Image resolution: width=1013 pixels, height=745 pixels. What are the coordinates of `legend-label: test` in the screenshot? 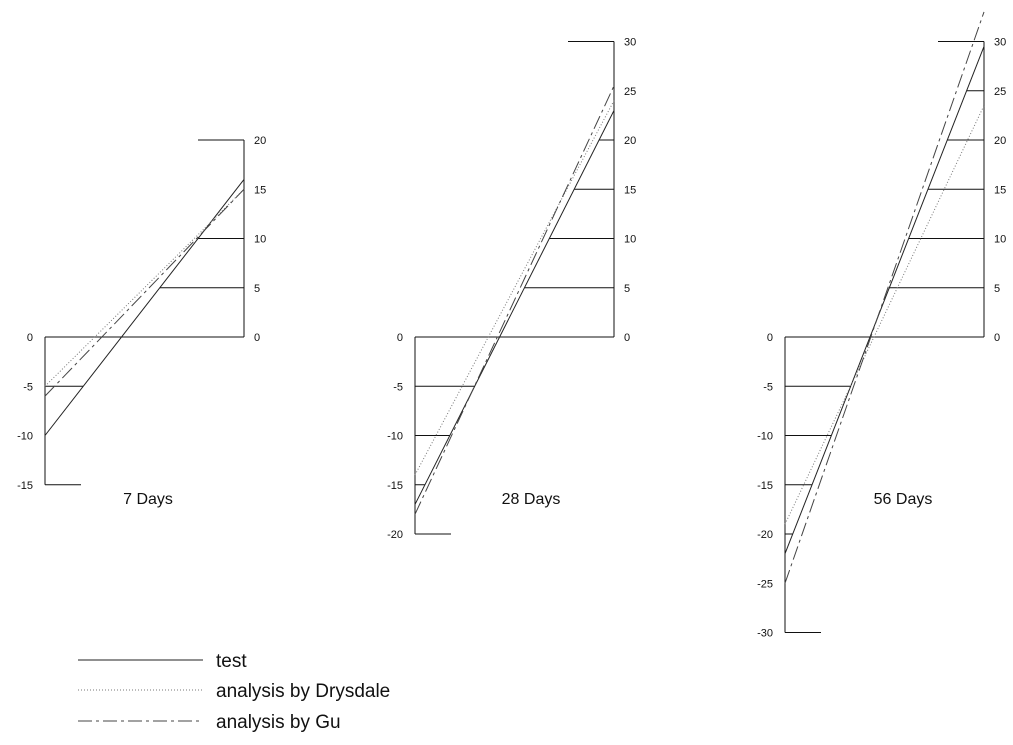 It's located at (231, 661).